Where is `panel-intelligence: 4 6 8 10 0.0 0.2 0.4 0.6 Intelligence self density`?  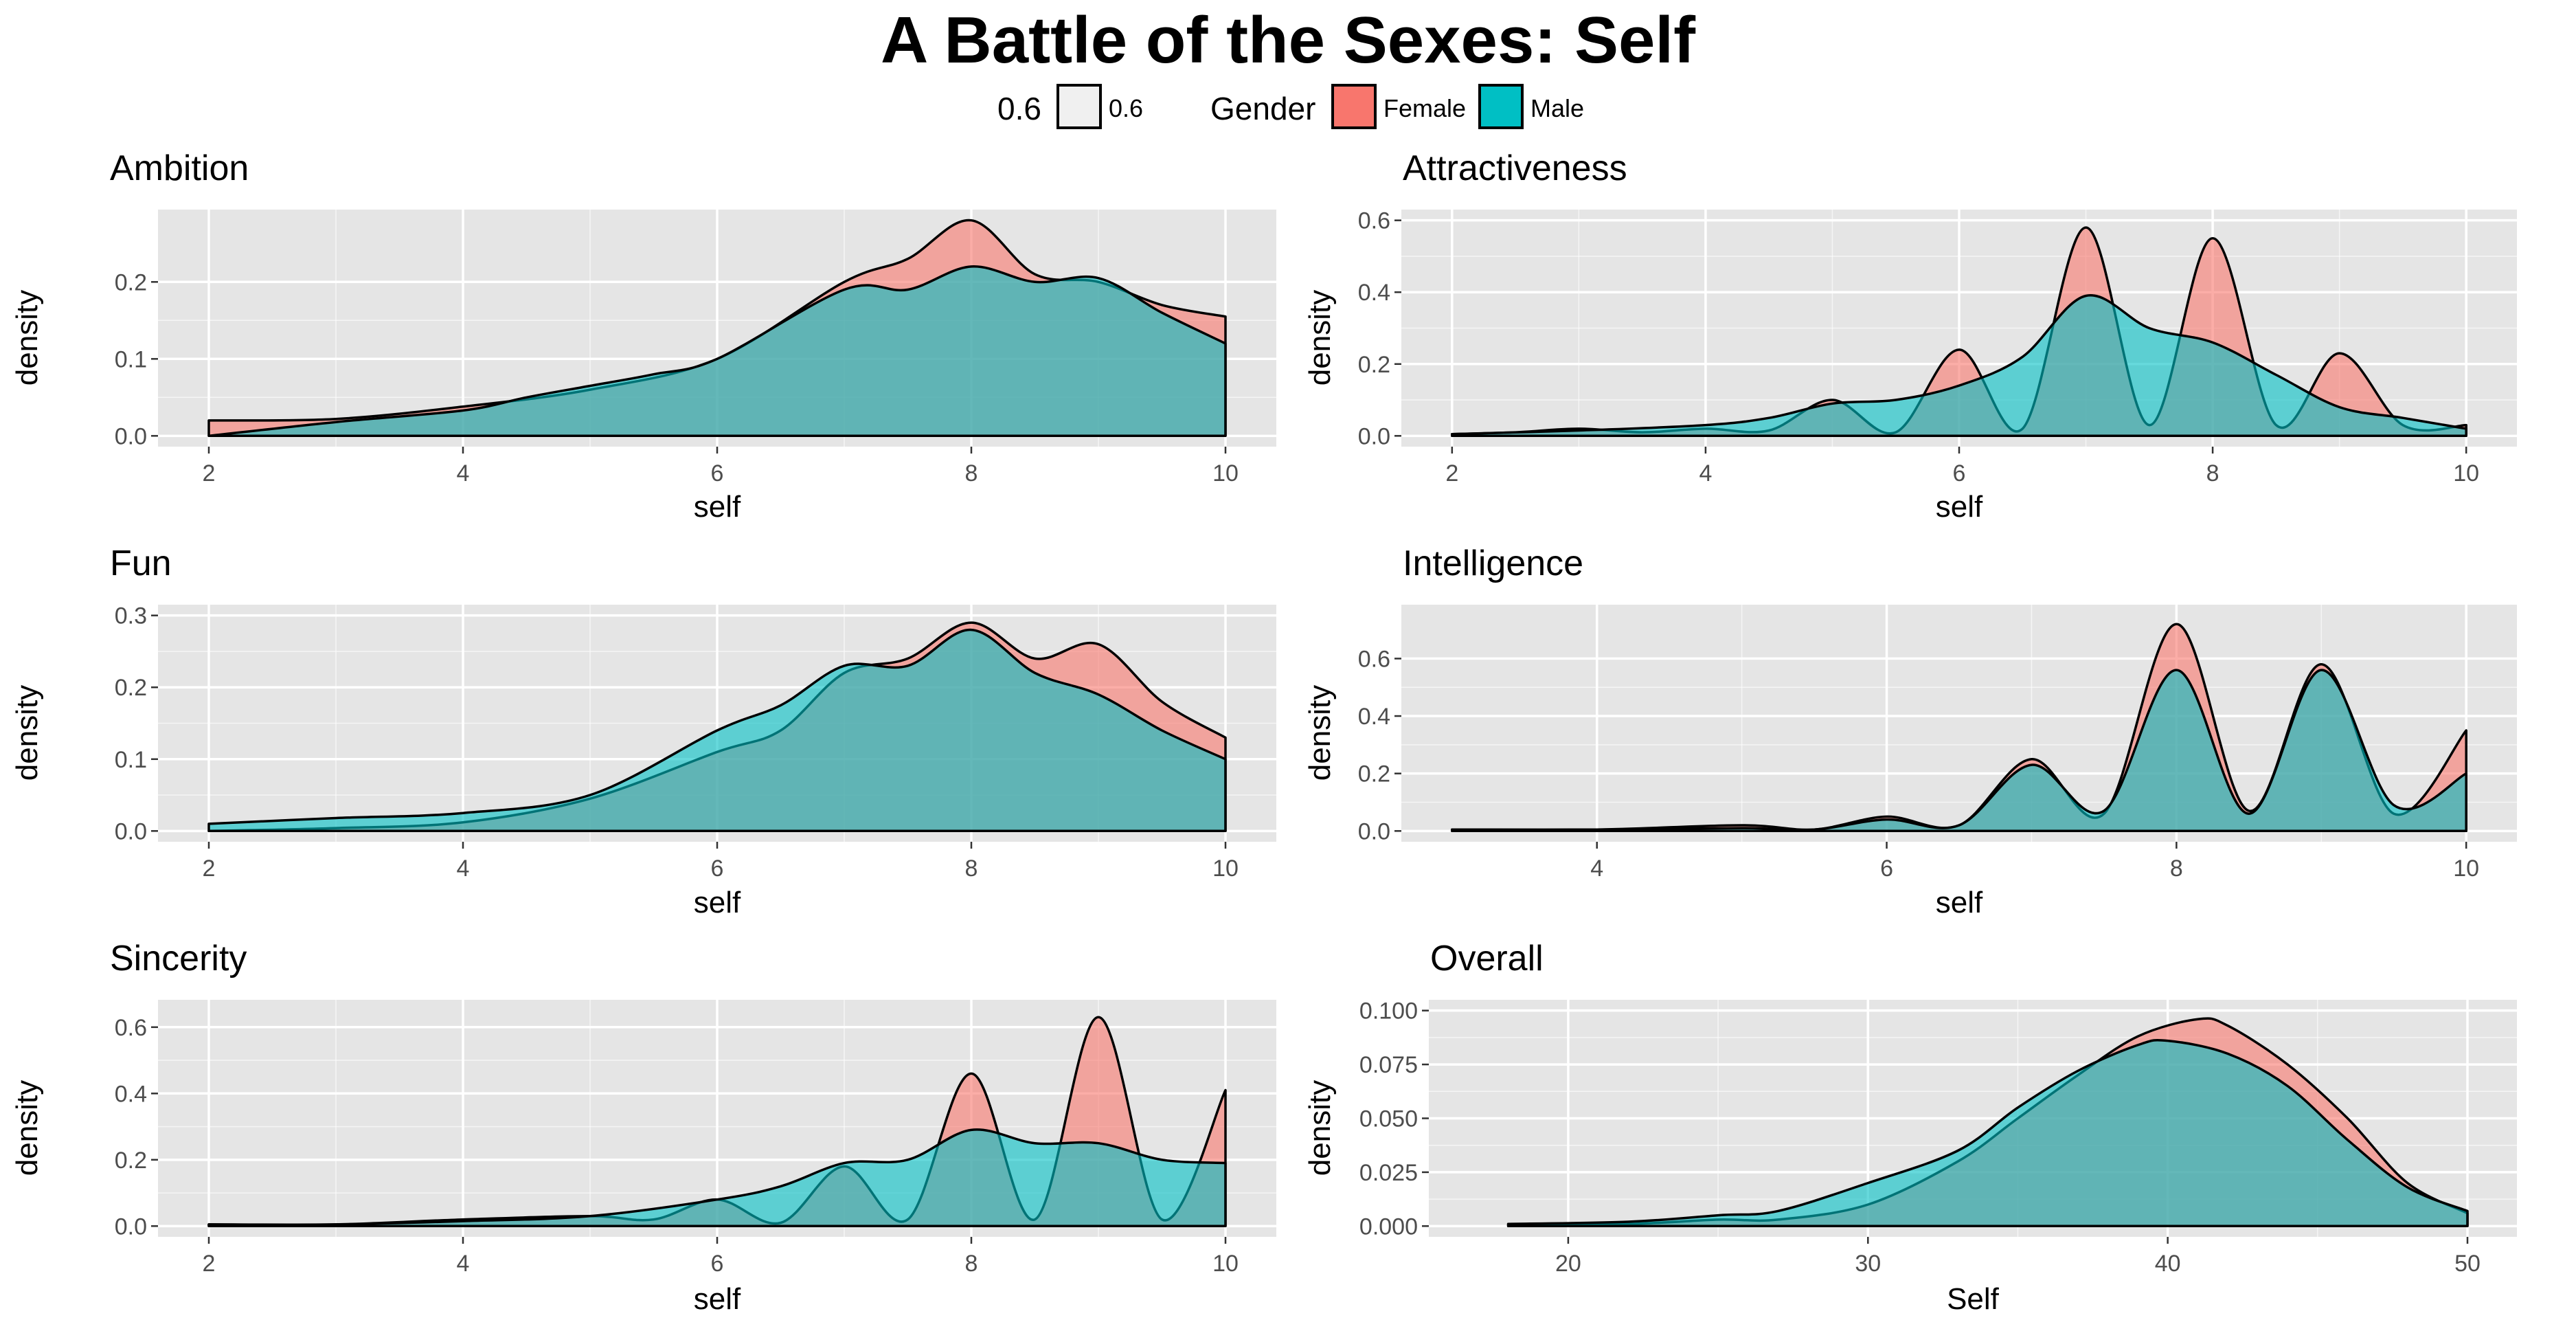
panel-intelligence: 4 6 8 10 0.0 0.2 0.4 0.6 Intelligence self density is located at coordinates (1910, 731).